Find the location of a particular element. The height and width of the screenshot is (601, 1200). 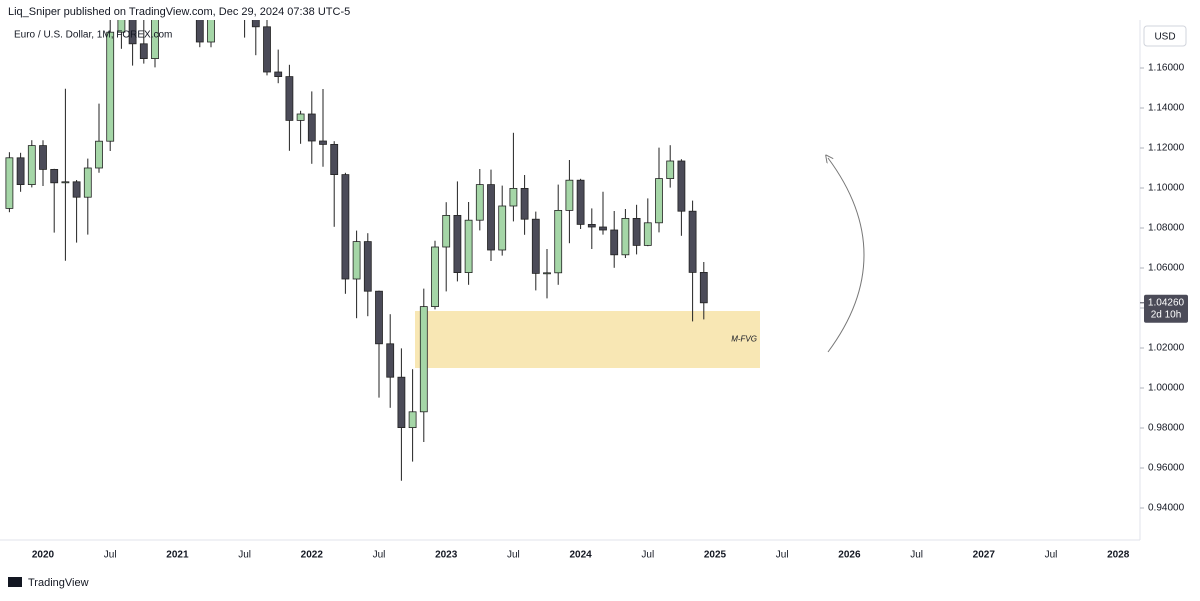

y-tick-label: 1.06000 is located at coordinates (1166, 268).